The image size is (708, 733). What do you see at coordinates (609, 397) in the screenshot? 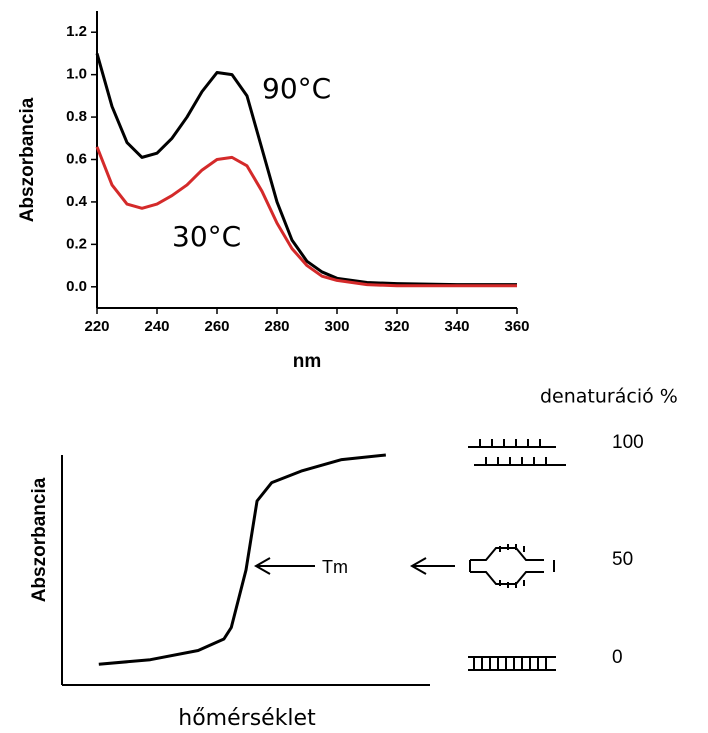
I see `denaturation-label: denaturáció %` at bounding box center [609, 397].